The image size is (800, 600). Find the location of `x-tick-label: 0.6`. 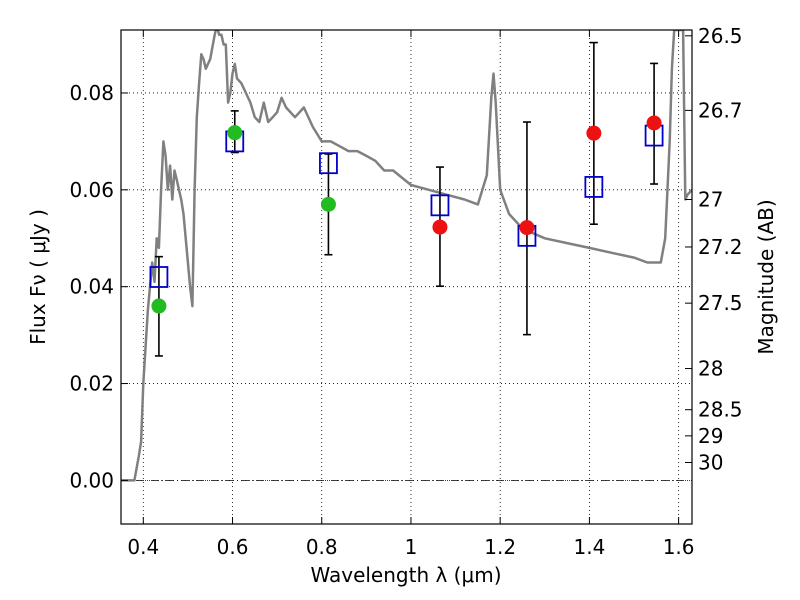

x-tick-label: 0.6 is located at coordinates (233, 547).